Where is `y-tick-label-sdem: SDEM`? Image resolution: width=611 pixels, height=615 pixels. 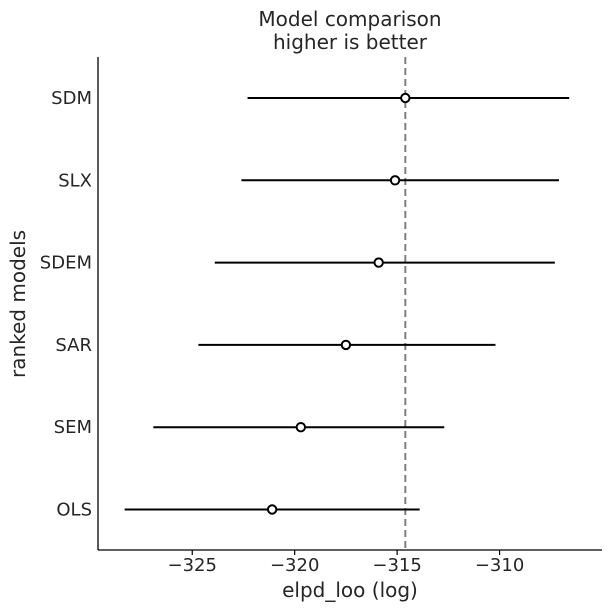 y-tick-label-sdem: SDEM is located at coordinates (66, 263).